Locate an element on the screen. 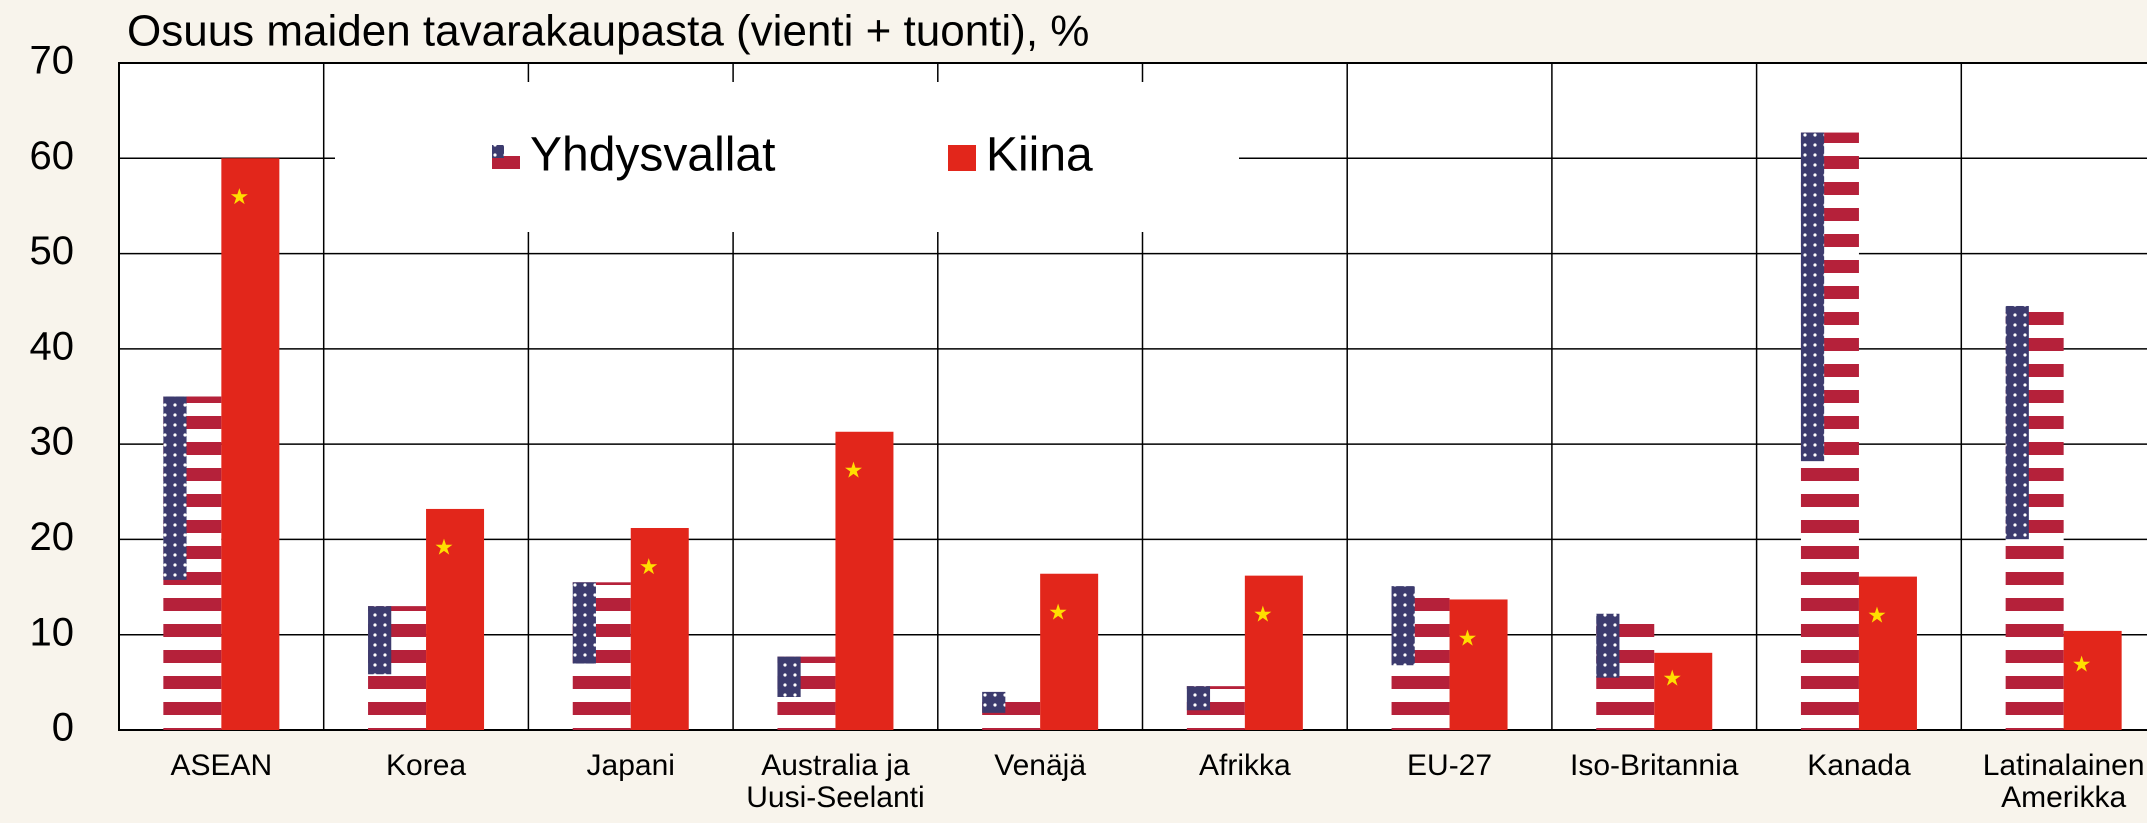 The width and height of the screenshot is (2147, 823). x-tick-label: Kanada is located at coordinates (1859, 765).